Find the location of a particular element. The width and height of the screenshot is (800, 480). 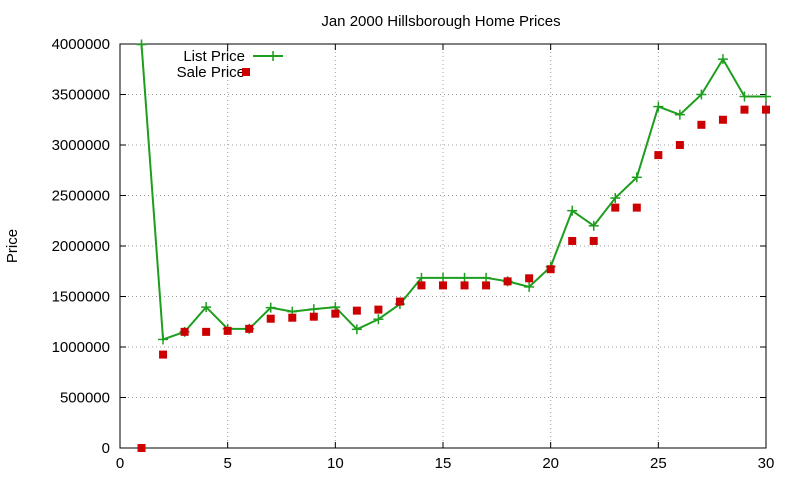

y-tick-label: 2500000 is located at coordinates (81, 196).